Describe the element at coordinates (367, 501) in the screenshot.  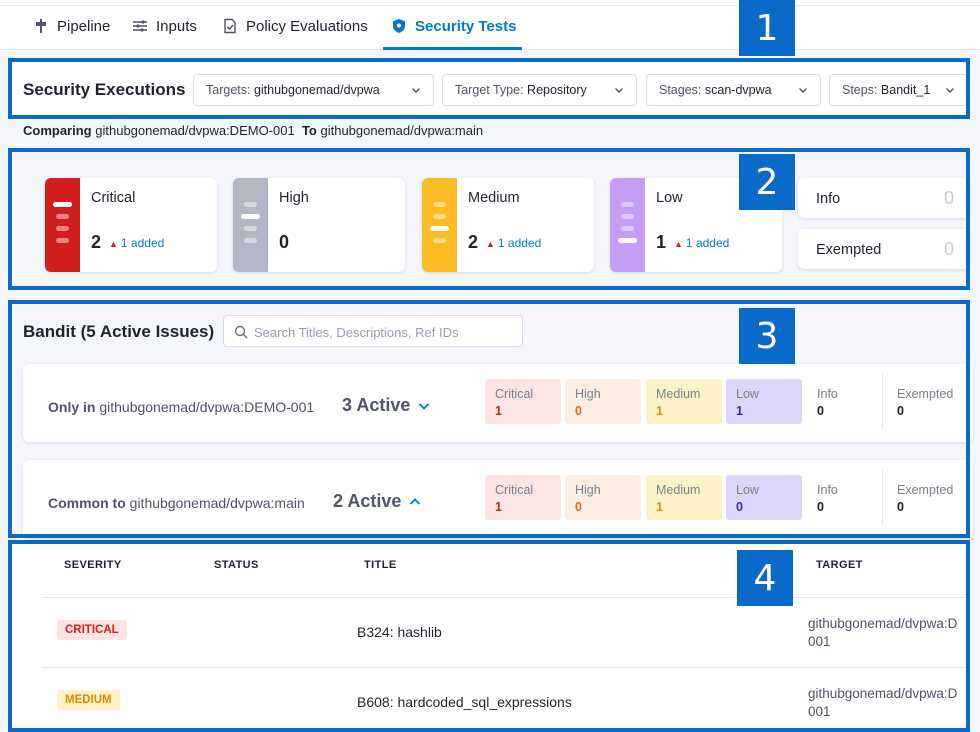
I see `group-active-count: 2 Active` at that location.